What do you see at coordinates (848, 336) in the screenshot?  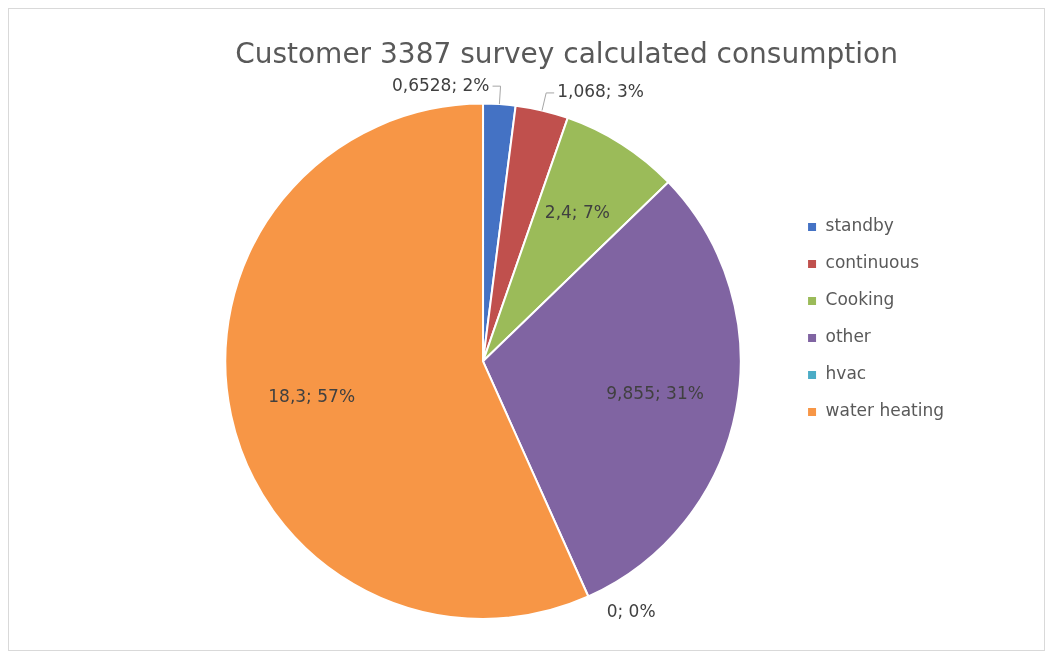 I see `legend-label: other` at bounding box center [848, 336].